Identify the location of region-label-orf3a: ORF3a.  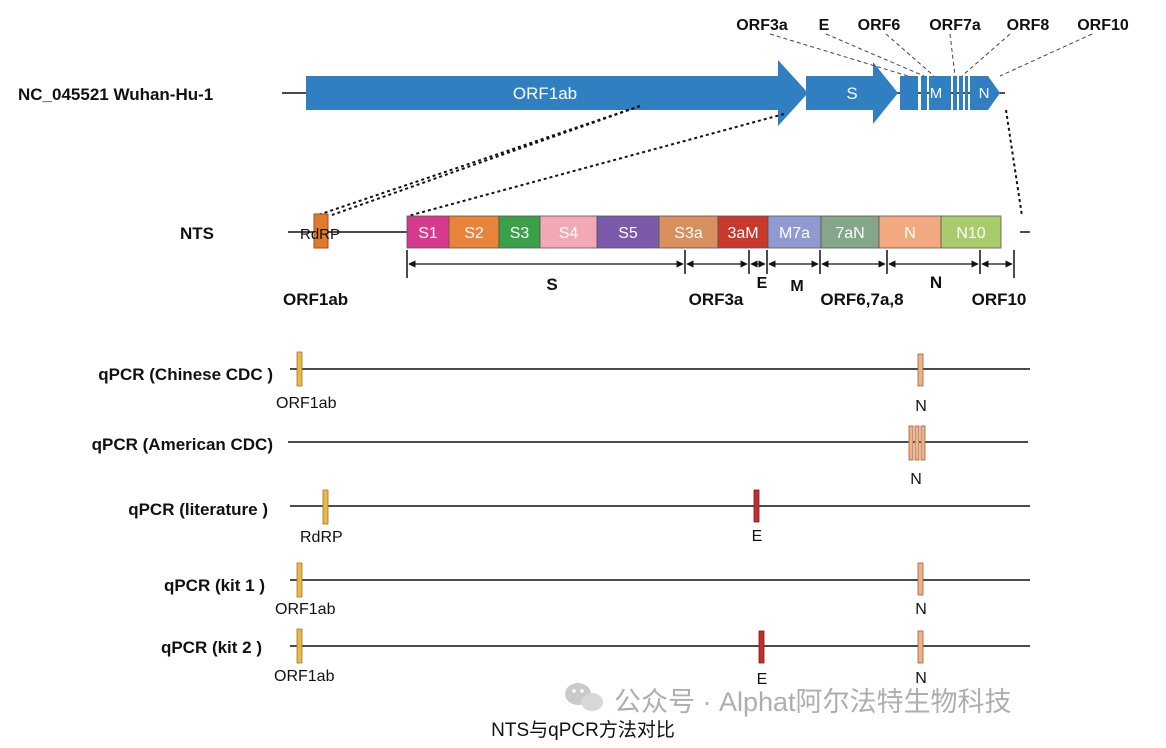
(716, 299).